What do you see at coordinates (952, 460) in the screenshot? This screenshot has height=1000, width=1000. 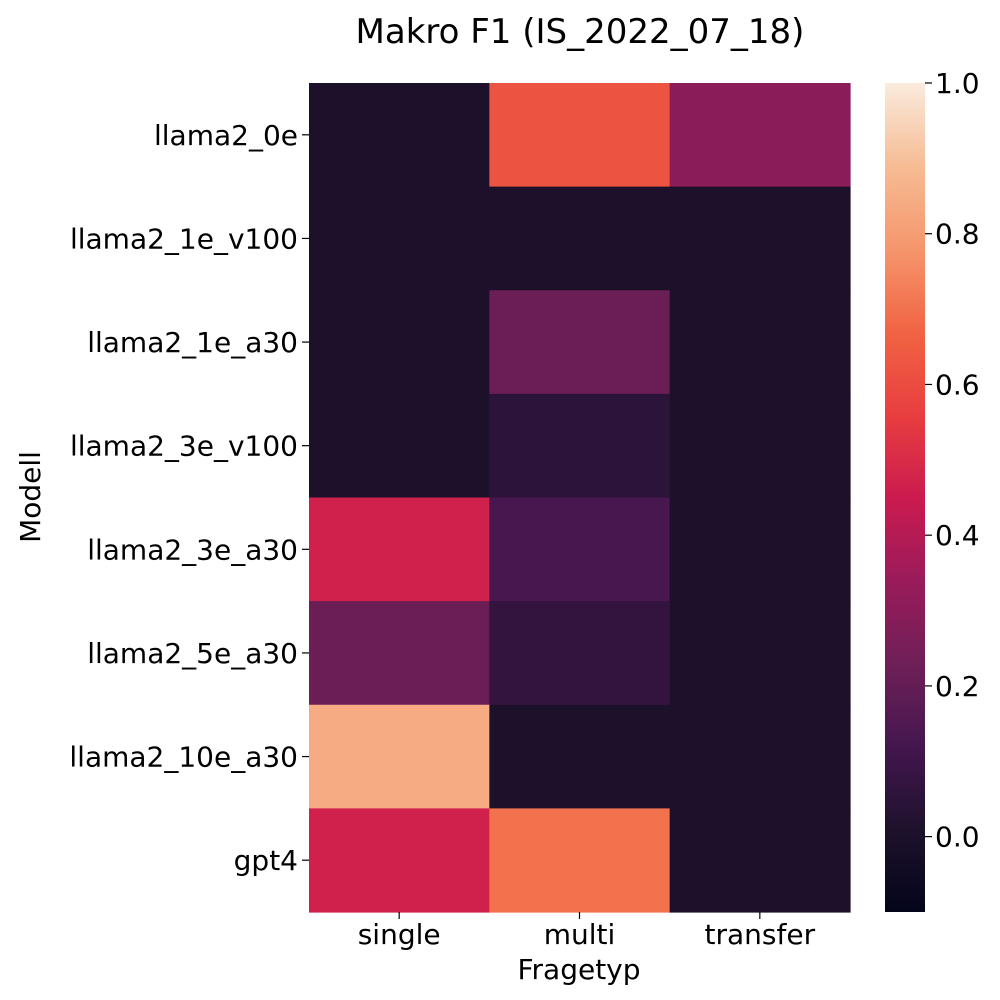 I see `colorbar-ticks: 0.0 0.2 0.4 0.6 0.8 1.0` at bounding box center [952, 460].